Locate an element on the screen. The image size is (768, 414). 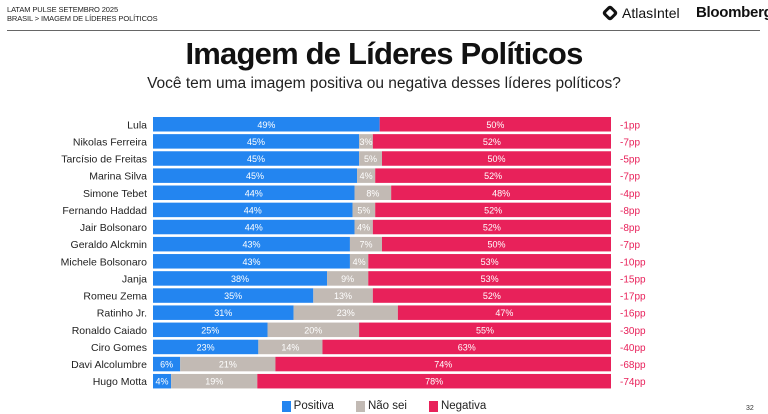
category-label: Romeu Zema is located at coordinates (115, 297).